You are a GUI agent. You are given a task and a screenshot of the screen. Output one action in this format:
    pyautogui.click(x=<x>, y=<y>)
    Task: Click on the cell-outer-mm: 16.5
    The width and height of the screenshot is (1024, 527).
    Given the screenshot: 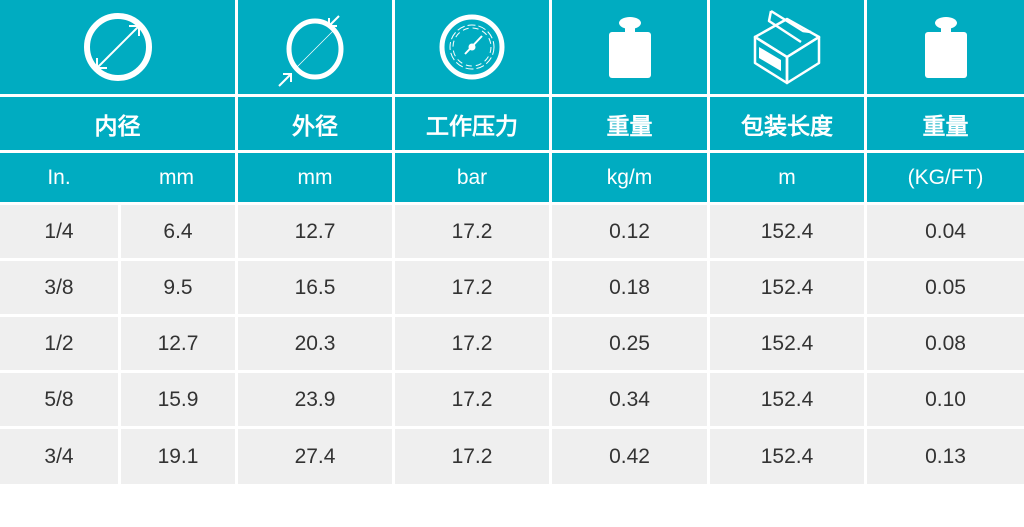 What is the action you would take?
    pyautogui.click(x=315, y=287)
    